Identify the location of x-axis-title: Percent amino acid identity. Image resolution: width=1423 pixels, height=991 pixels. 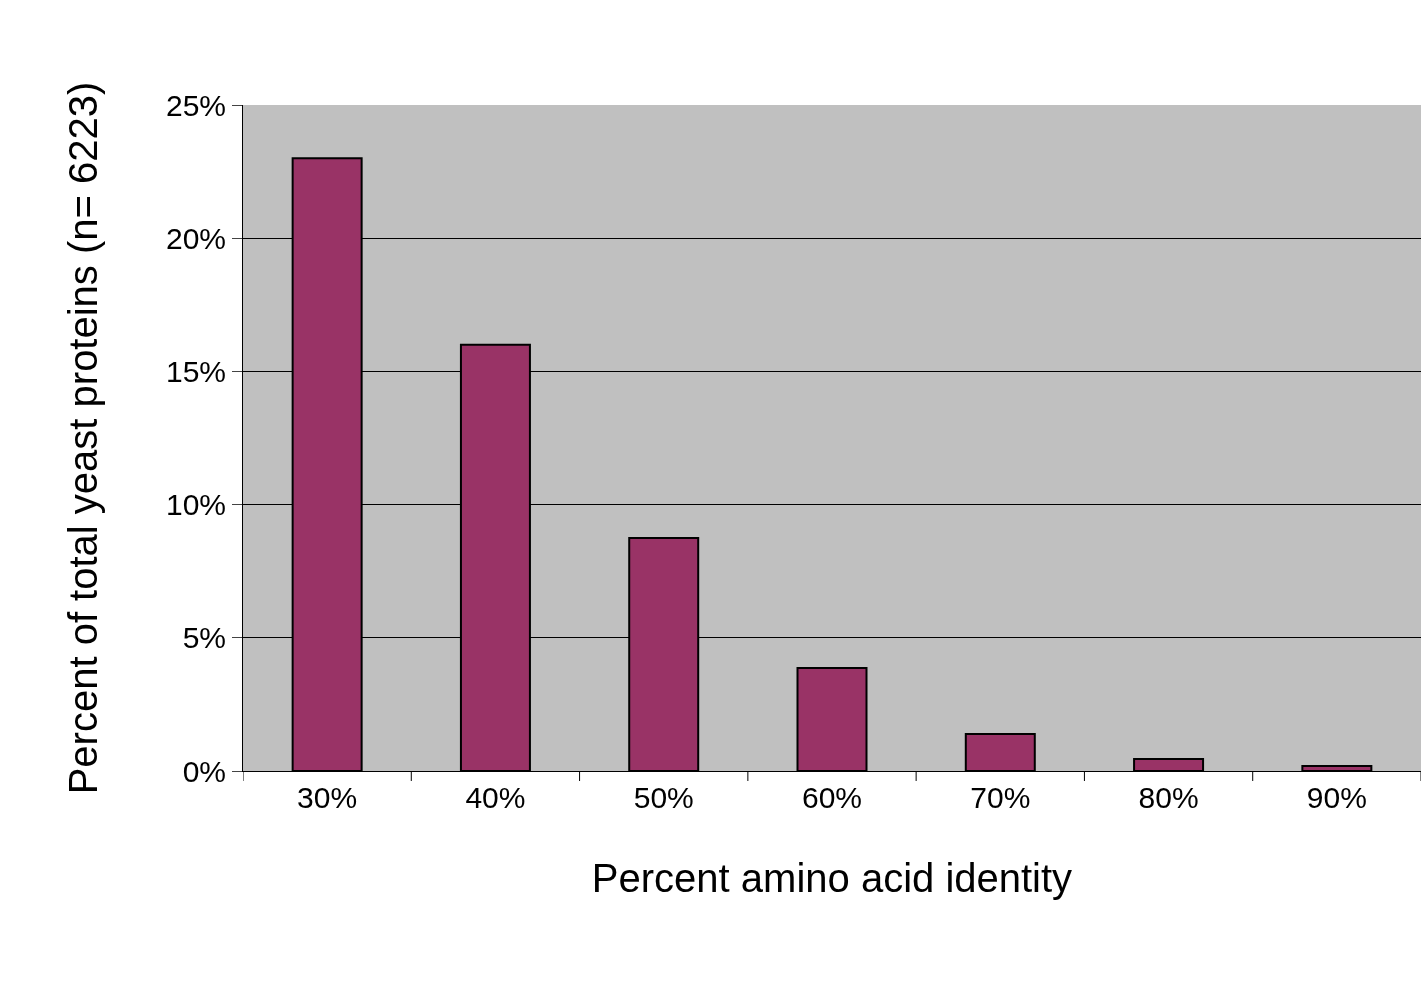
(832, 877).